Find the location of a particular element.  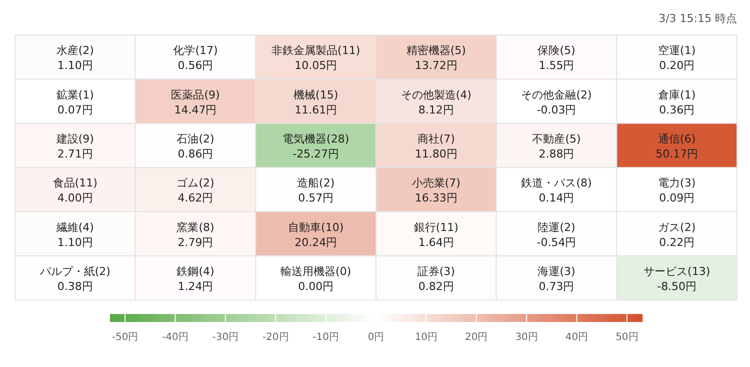

color-bar-label: 20円 is located at coordinates (476, 337).